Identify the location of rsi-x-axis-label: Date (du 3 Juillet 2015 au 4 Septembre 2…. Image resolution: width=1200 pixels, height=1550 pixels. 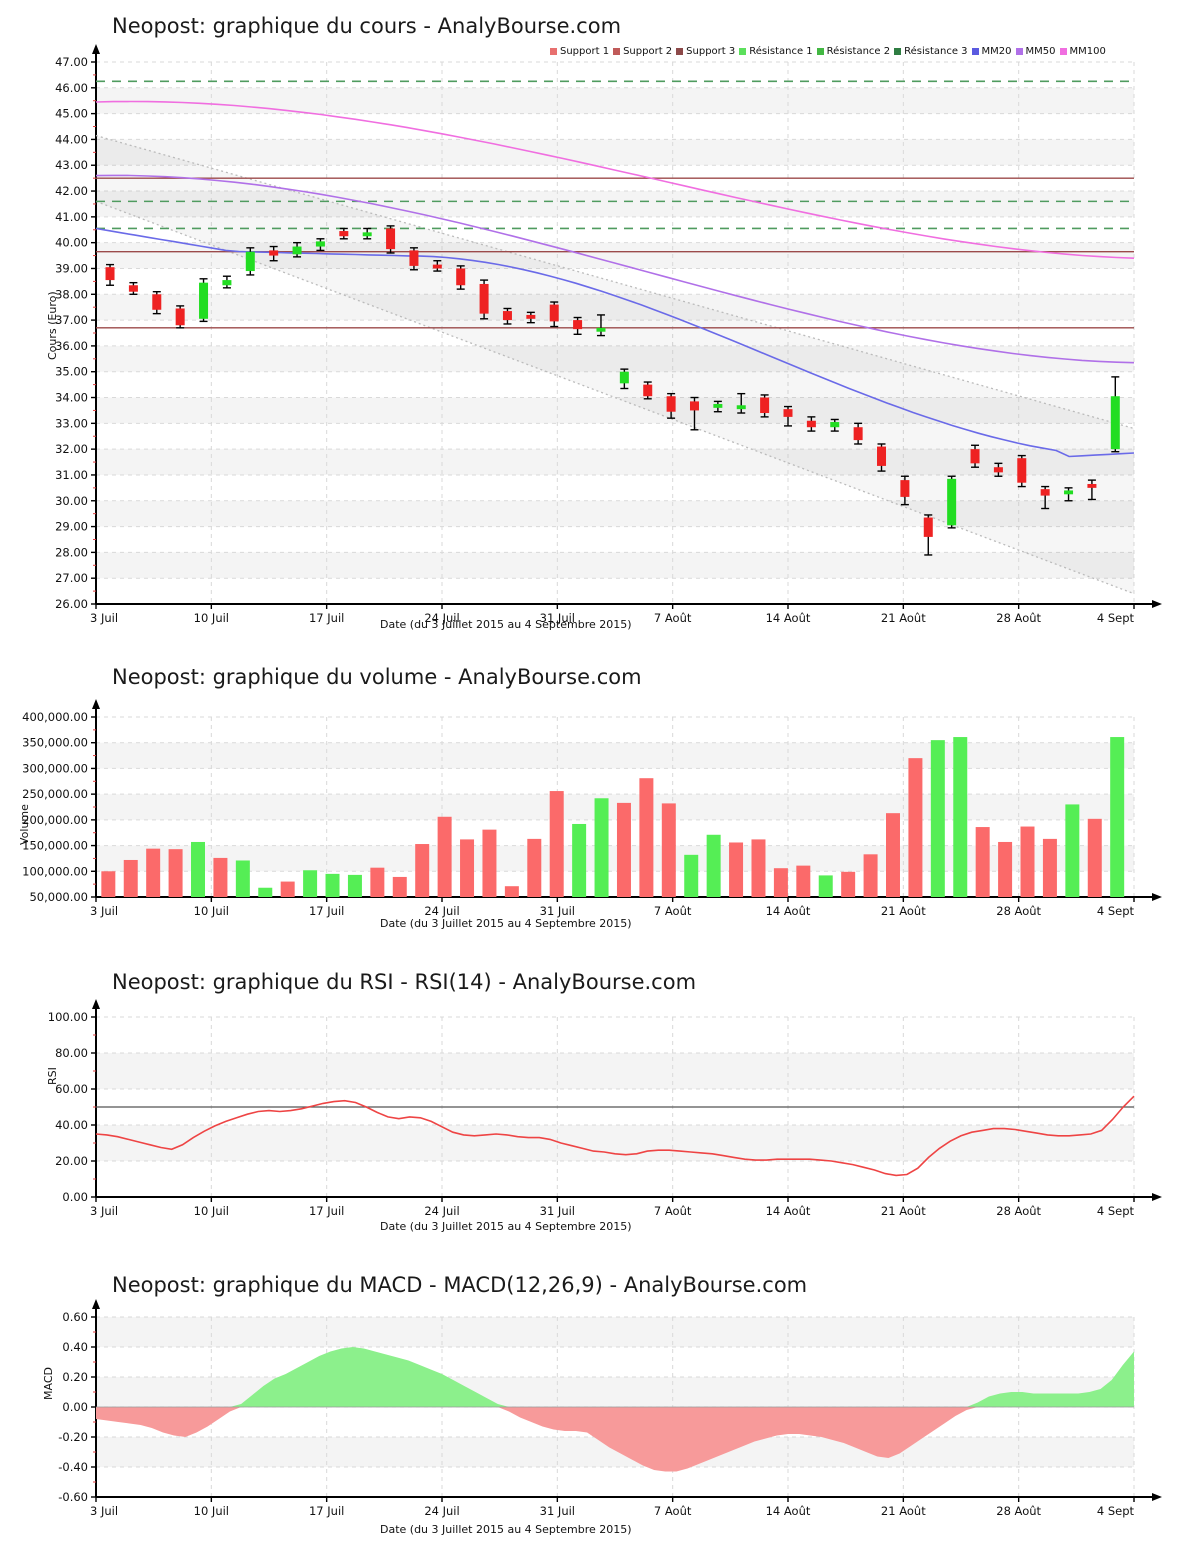
(506, 1226).